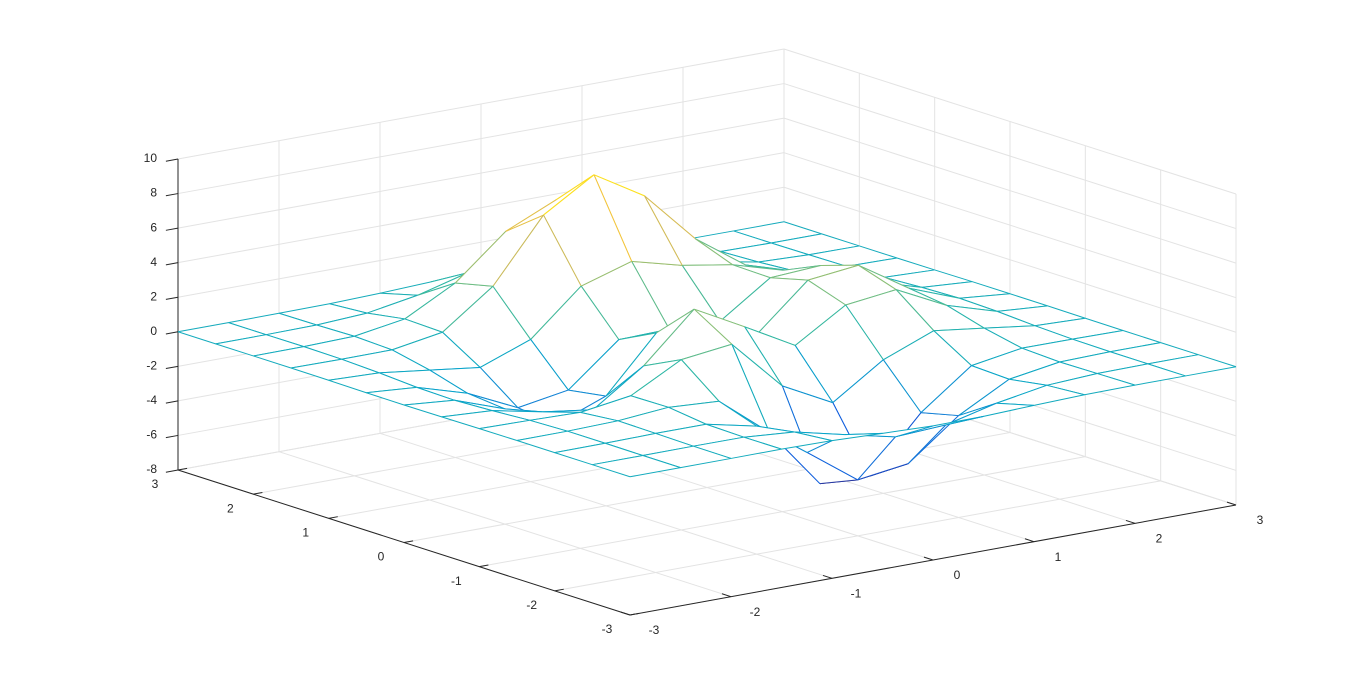 The width and height of the screenshot is (1366, 691). What do you see at coordinates (755, 612) in the screenshot?
I see `x-tick-label: -2` at bounding box center [755, 612].